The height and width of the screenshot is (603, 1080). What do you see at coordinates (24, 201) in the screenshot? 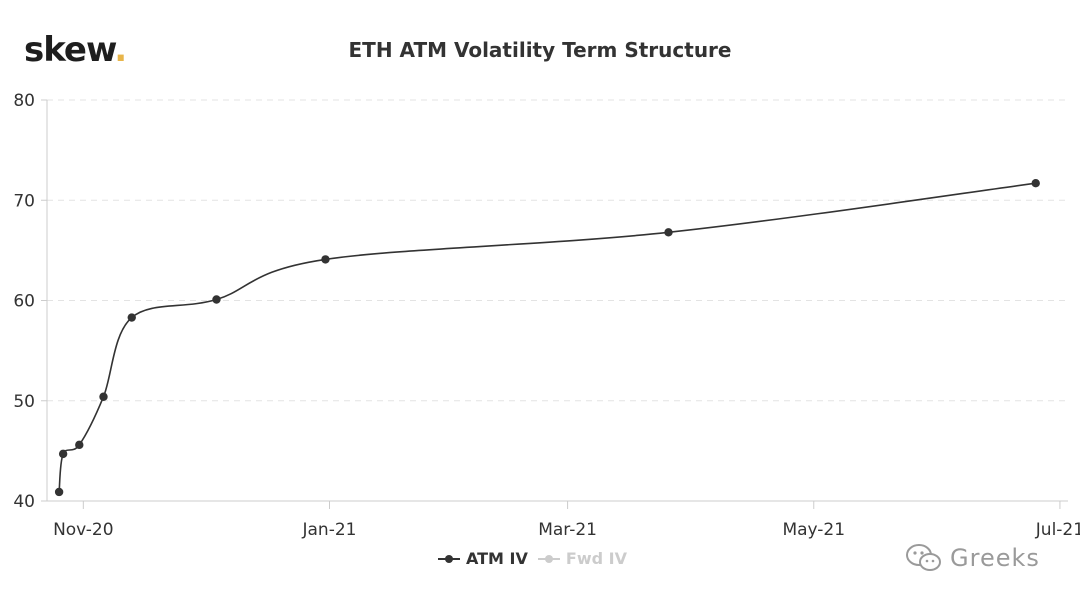
I see `y-tick-label-70: 70` at bounding box center [24, 201].